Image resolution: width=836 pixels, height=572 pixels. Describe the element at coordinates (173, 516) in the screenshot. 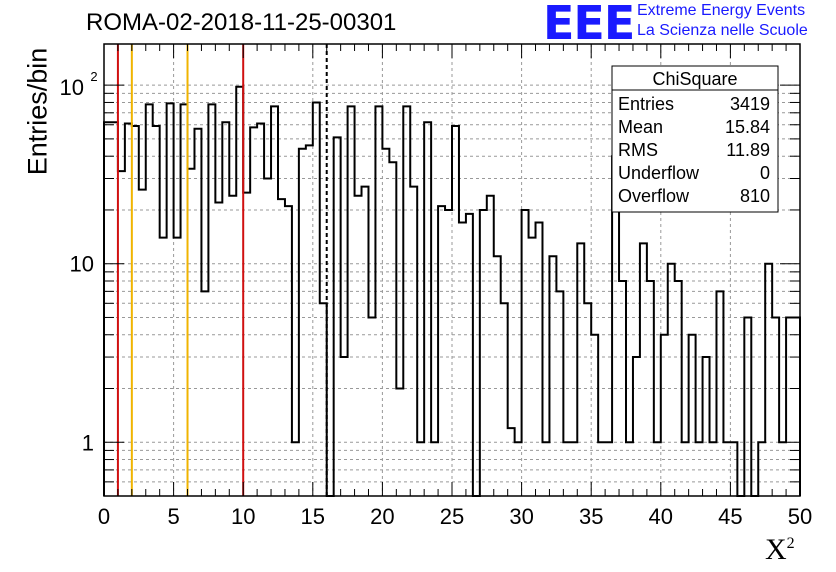

I see `x-tick-label: 5` at that location.